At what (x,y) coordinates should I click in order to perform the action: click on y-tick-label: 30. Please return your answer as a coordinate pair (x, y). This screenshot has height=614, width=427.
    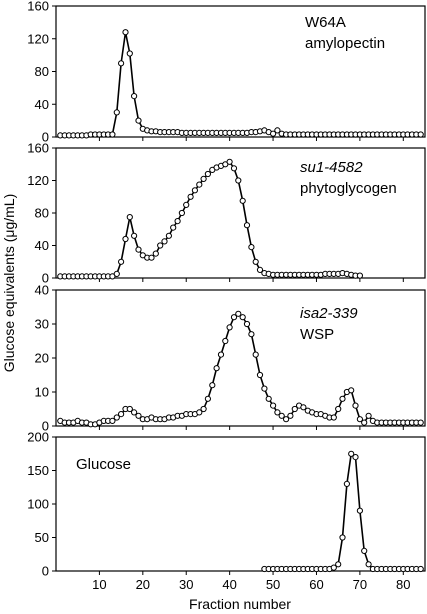
    Looking at the image, I should click on (42, 324).